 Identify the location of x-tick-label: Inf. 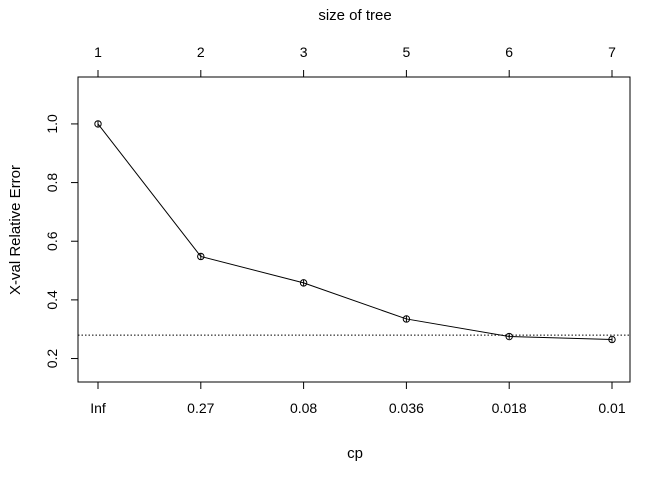
(98, 408).